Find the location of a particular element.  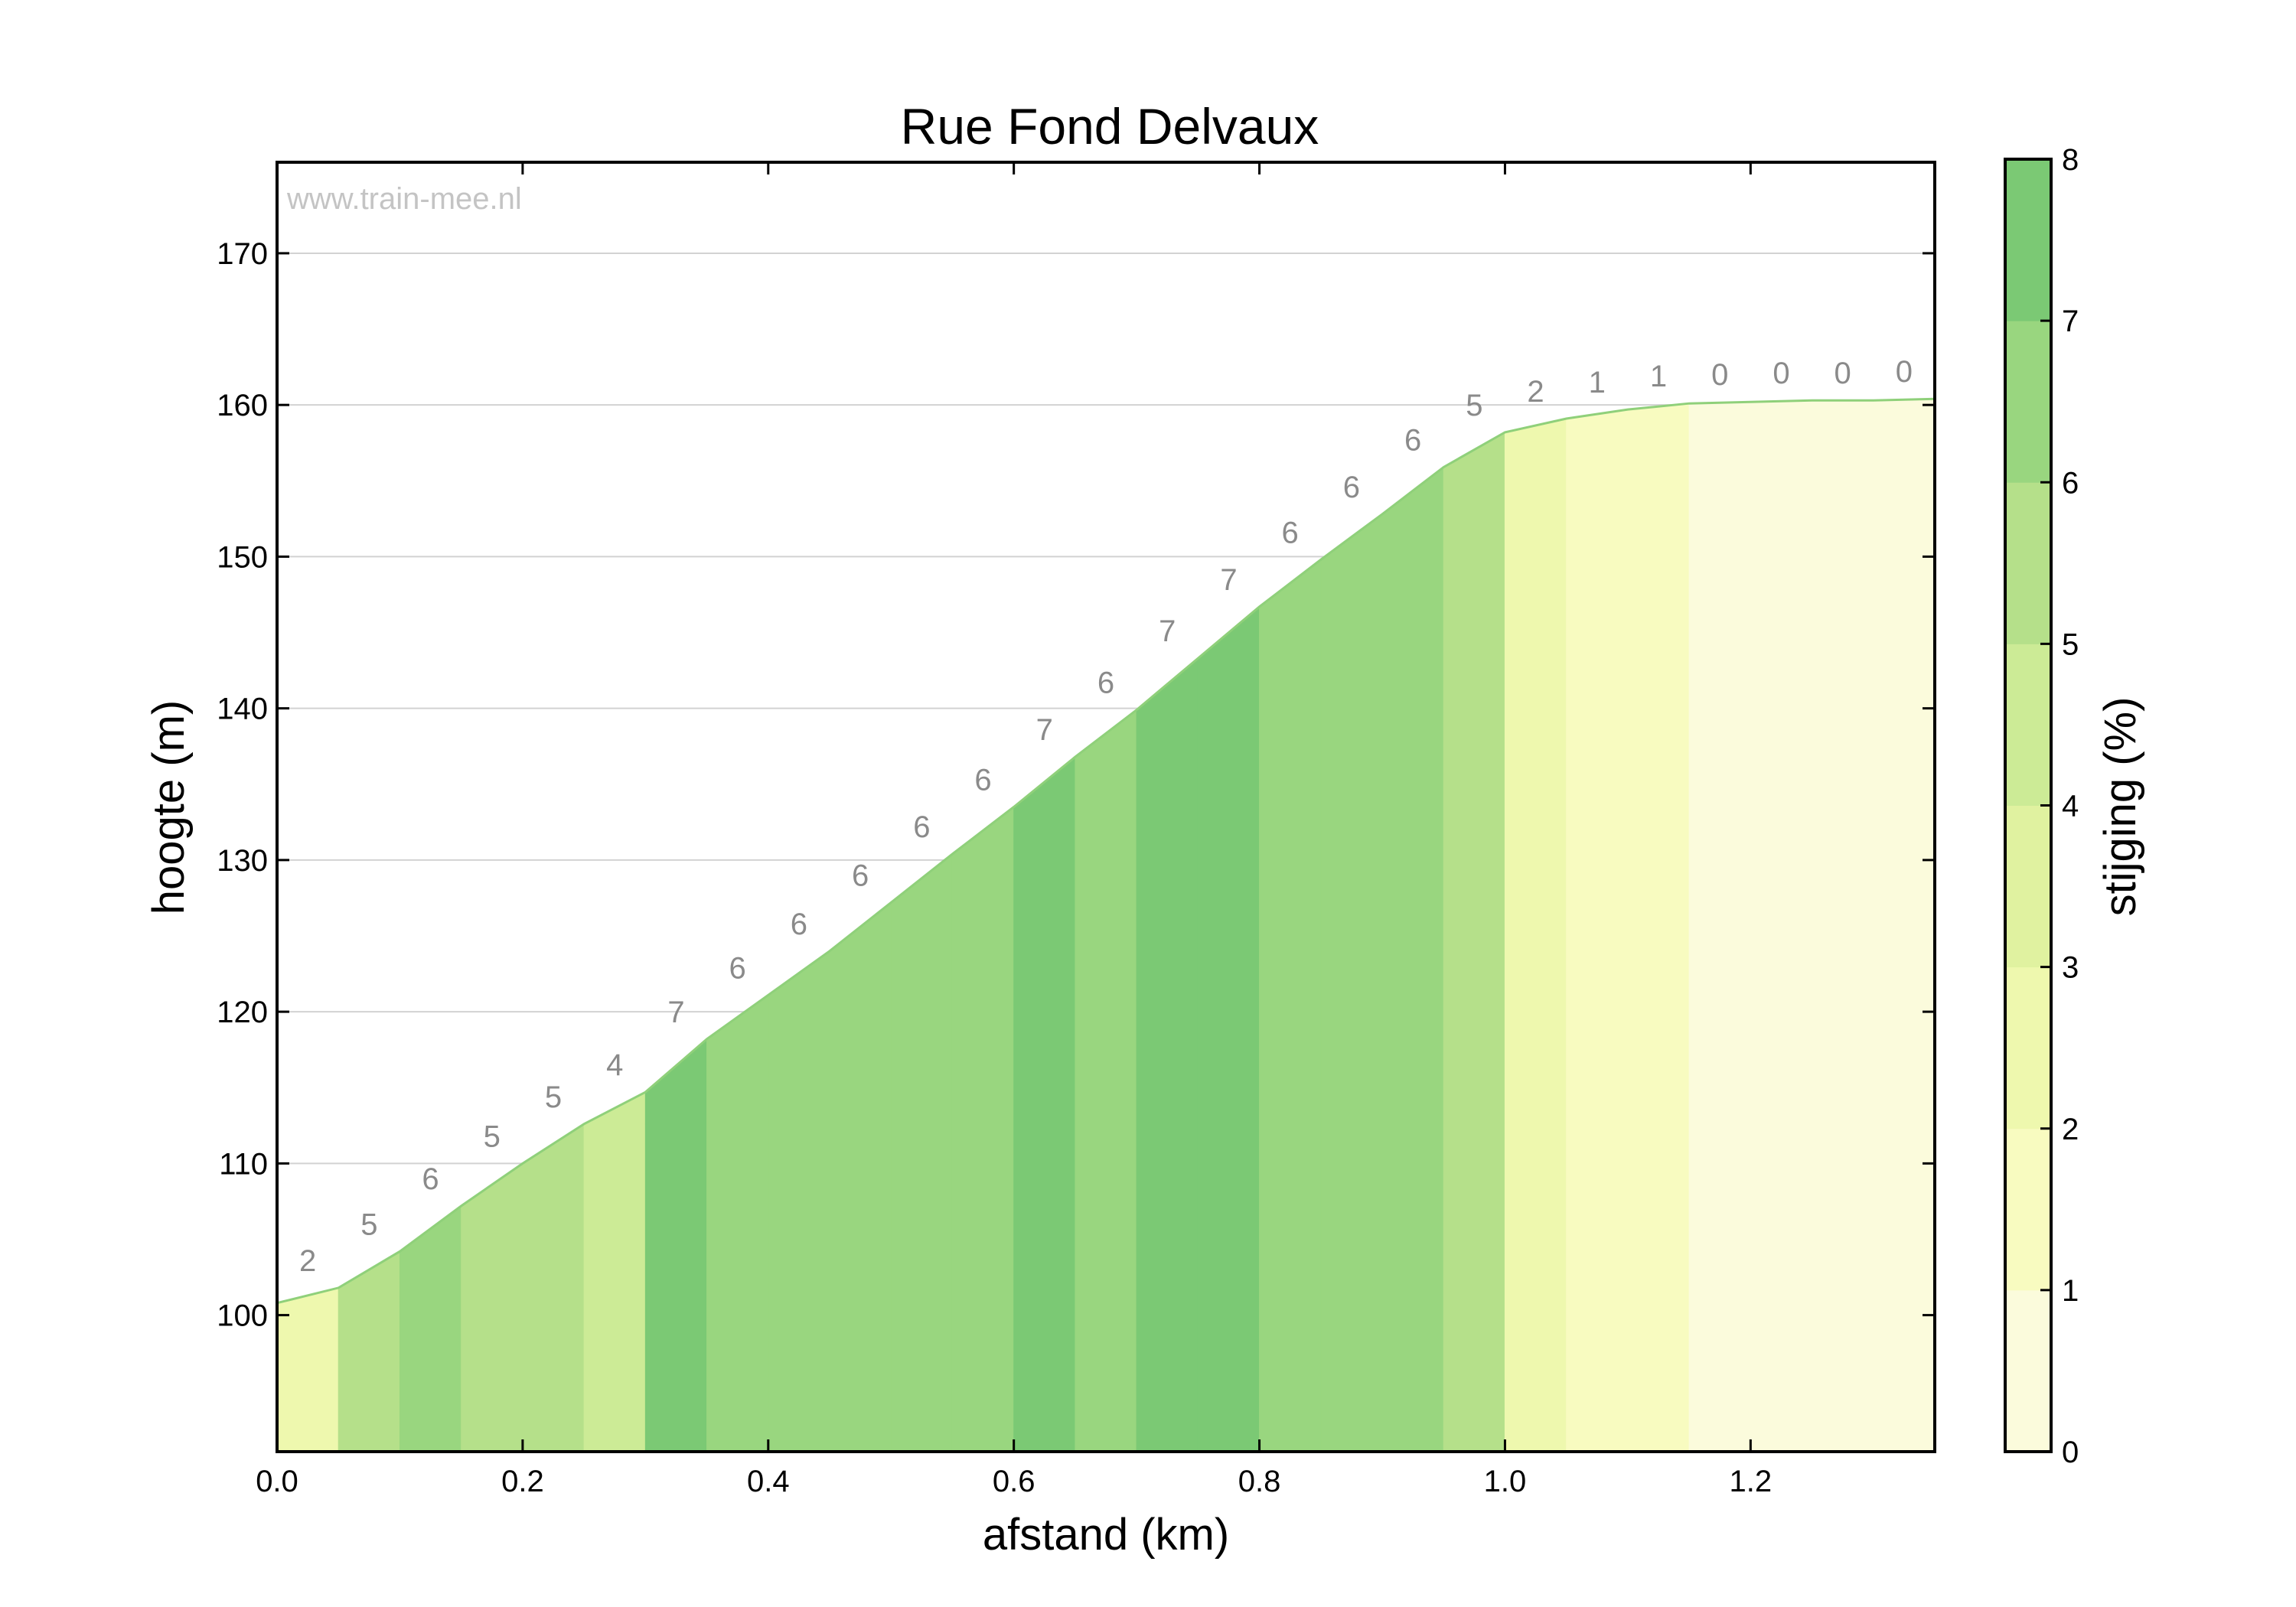

x-tick-label-2: 0.4 is located at coordinates (768, 1482).